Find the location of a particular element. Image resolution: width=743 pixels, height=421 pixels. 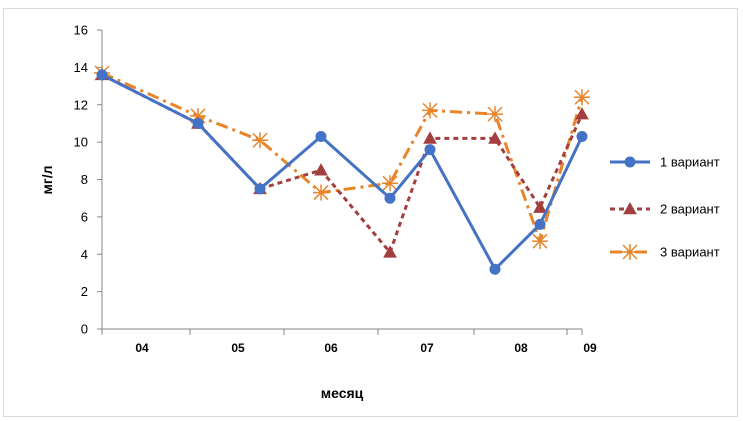

y-axis-title: мг/л is located at coordinates (47, 180).